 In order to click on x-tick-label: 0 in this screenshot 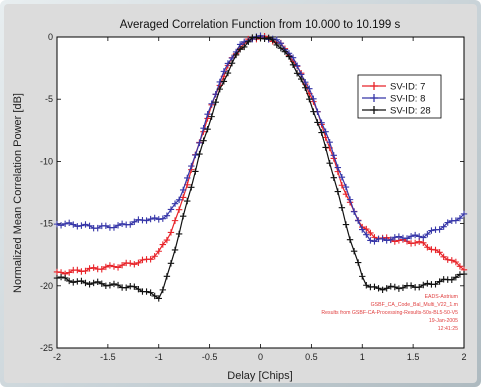, I will do `click(260, 357)`.